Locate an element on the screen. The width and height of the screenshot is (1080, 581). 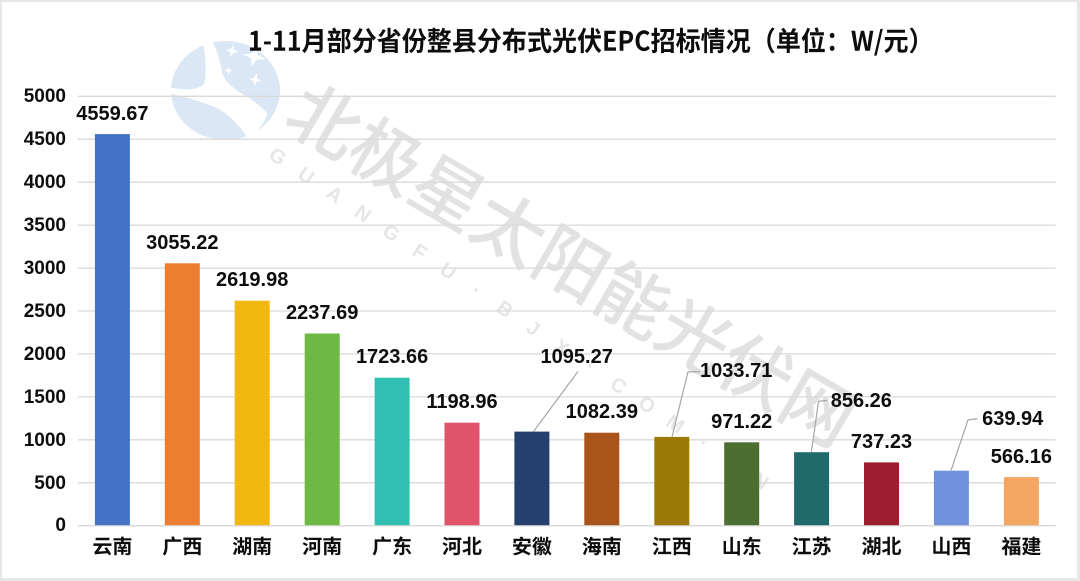
svg-text: J is located at coordinates (533, 329).